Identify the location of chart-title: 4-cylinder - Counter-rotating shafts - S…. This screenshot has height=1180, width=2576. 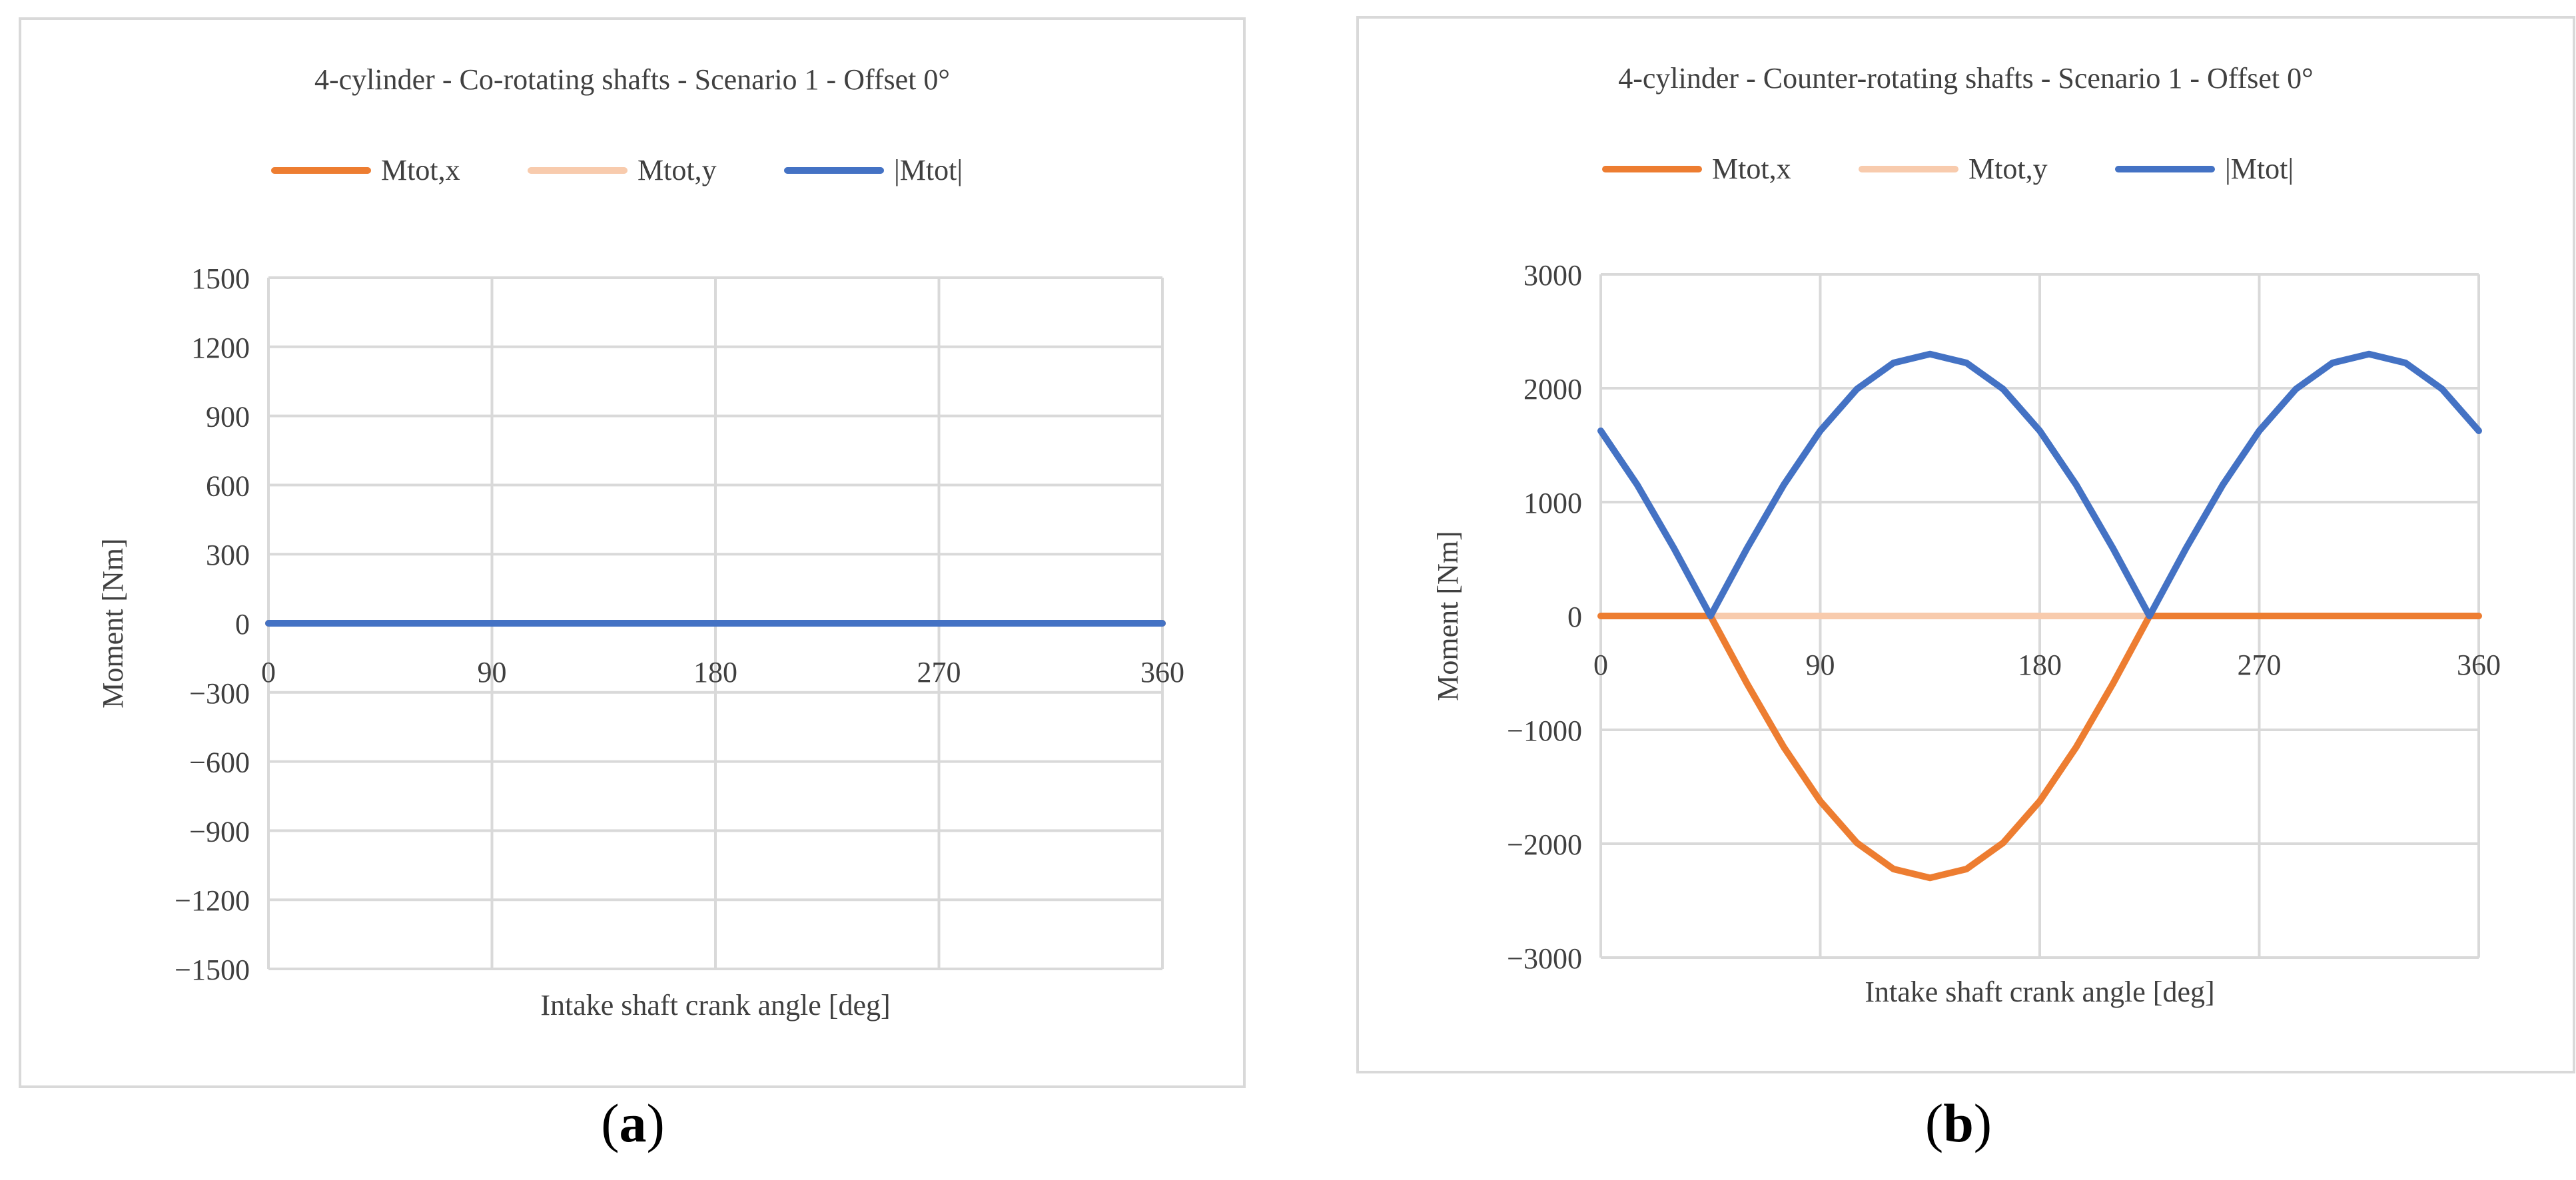
(1966, 78).